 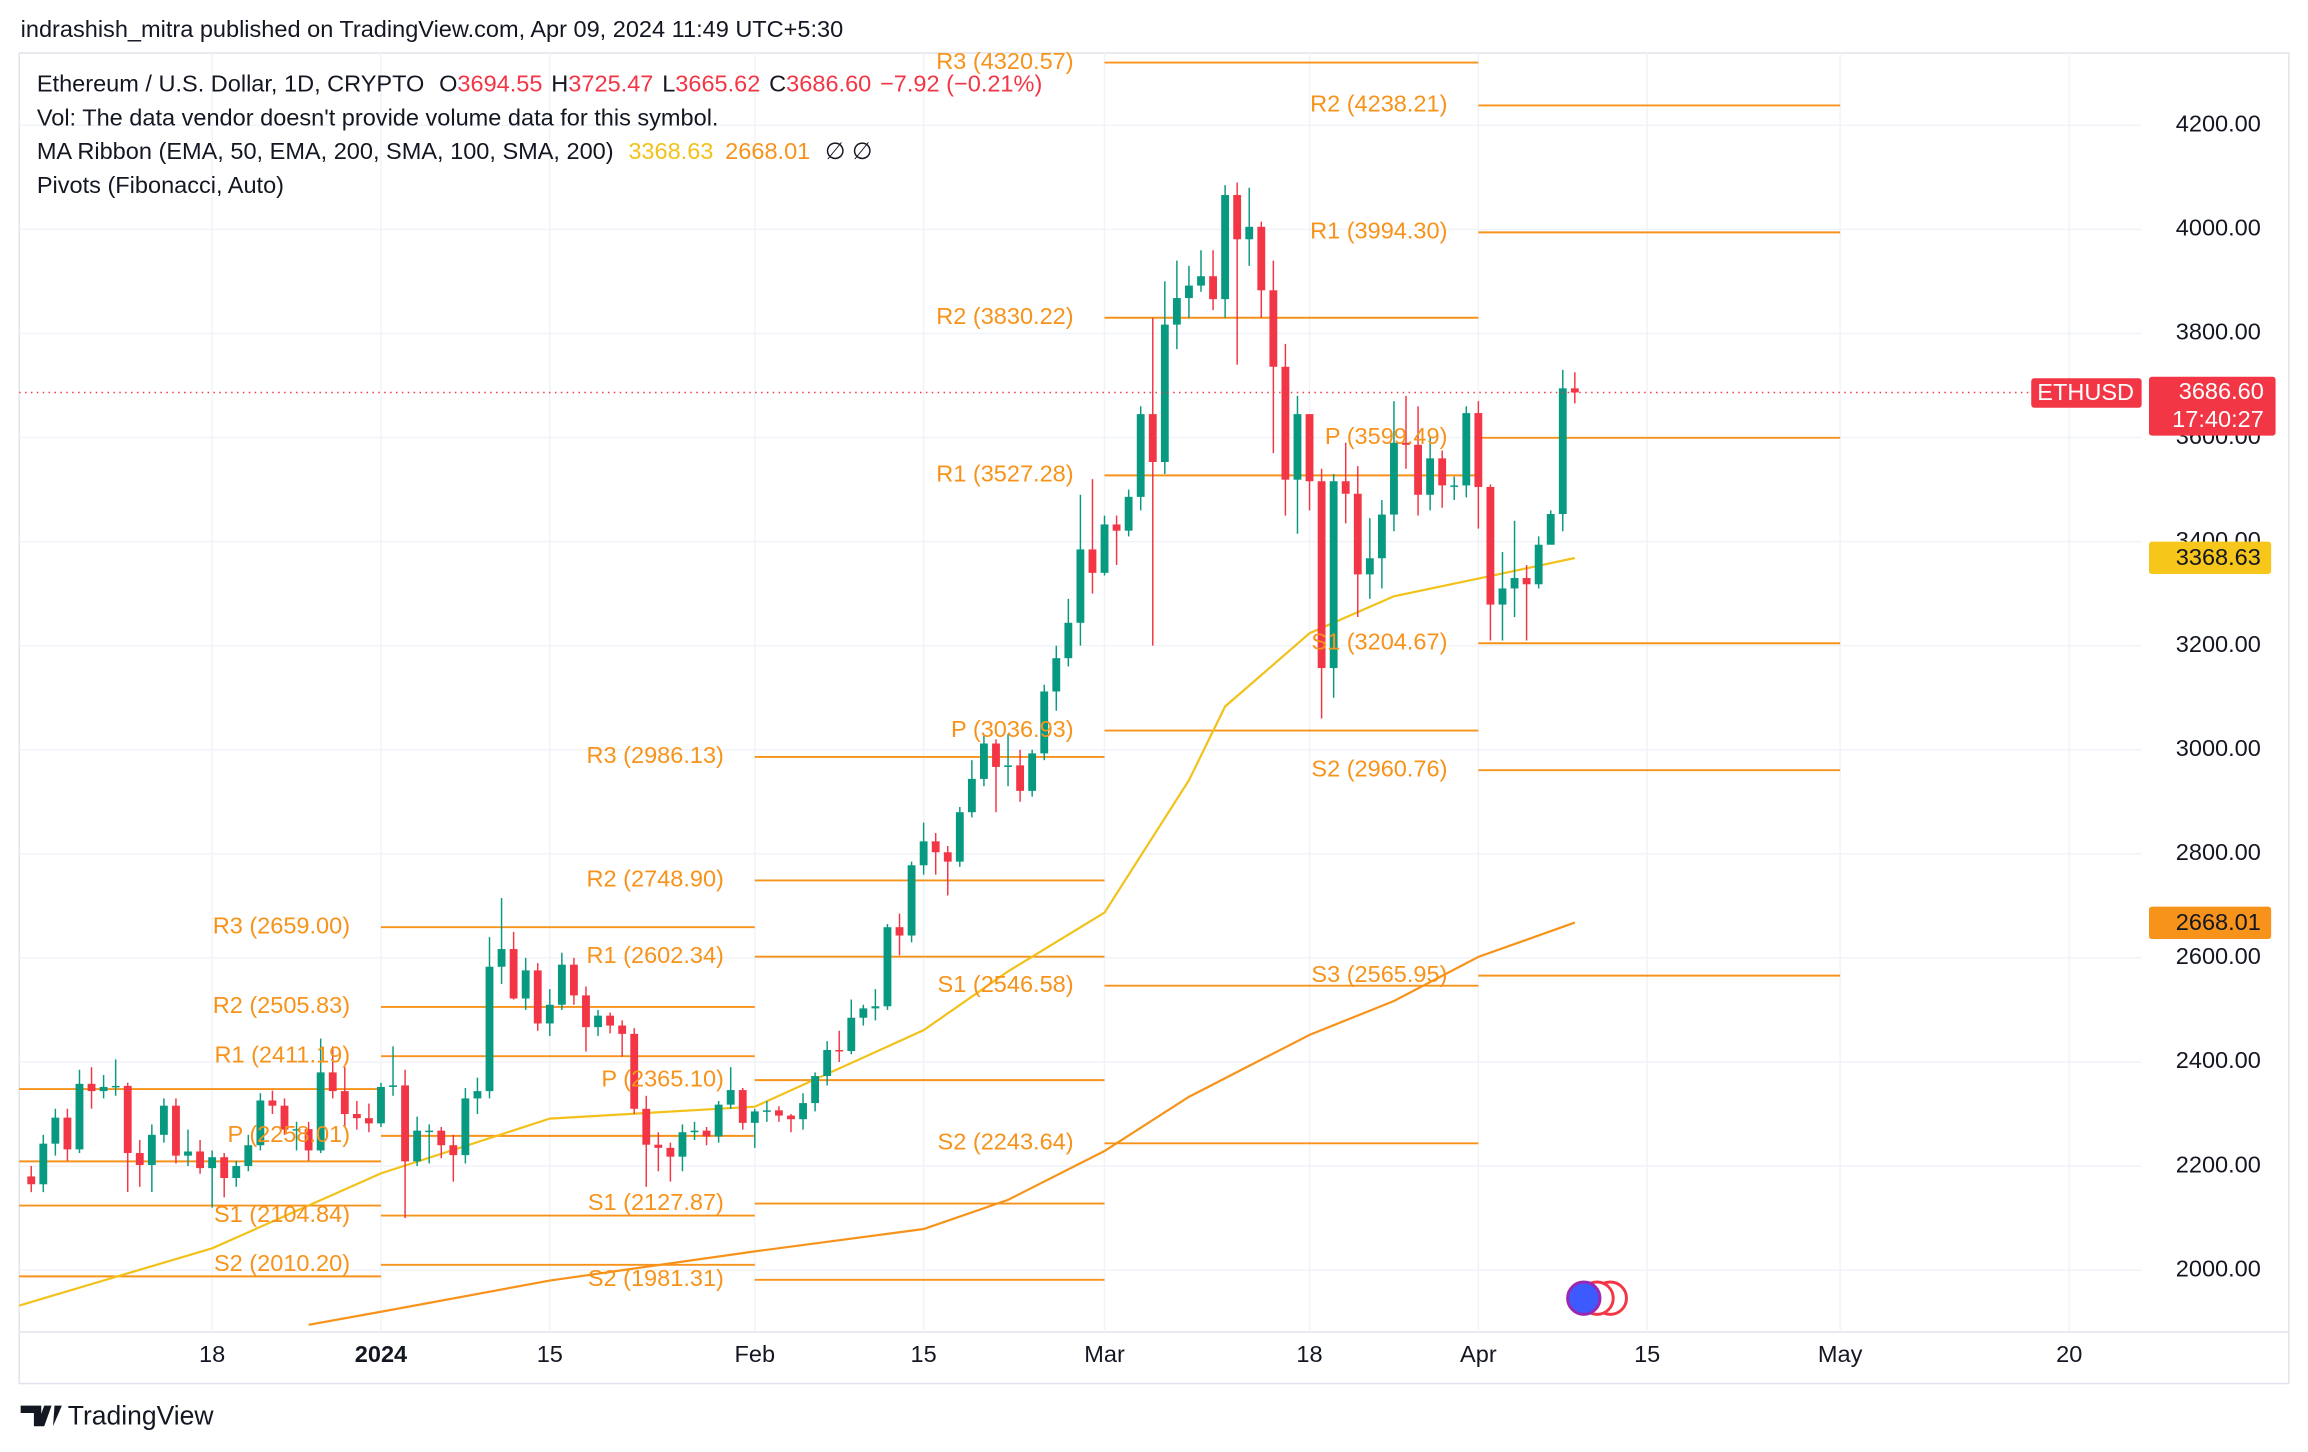 What do you see at coordinates (655, 84) in the screenshot?
I see `ohlc: O3694.55 H3725.47 L3665.62 C3686.60` at bounding box center [655, 84].